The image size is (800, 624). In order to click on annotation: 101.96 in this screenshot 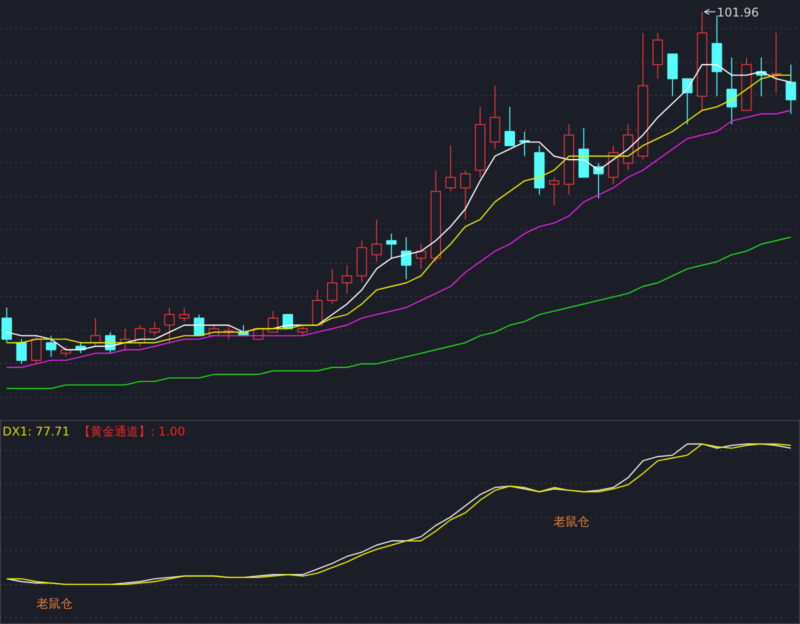, I will do `click(737, 12)`.